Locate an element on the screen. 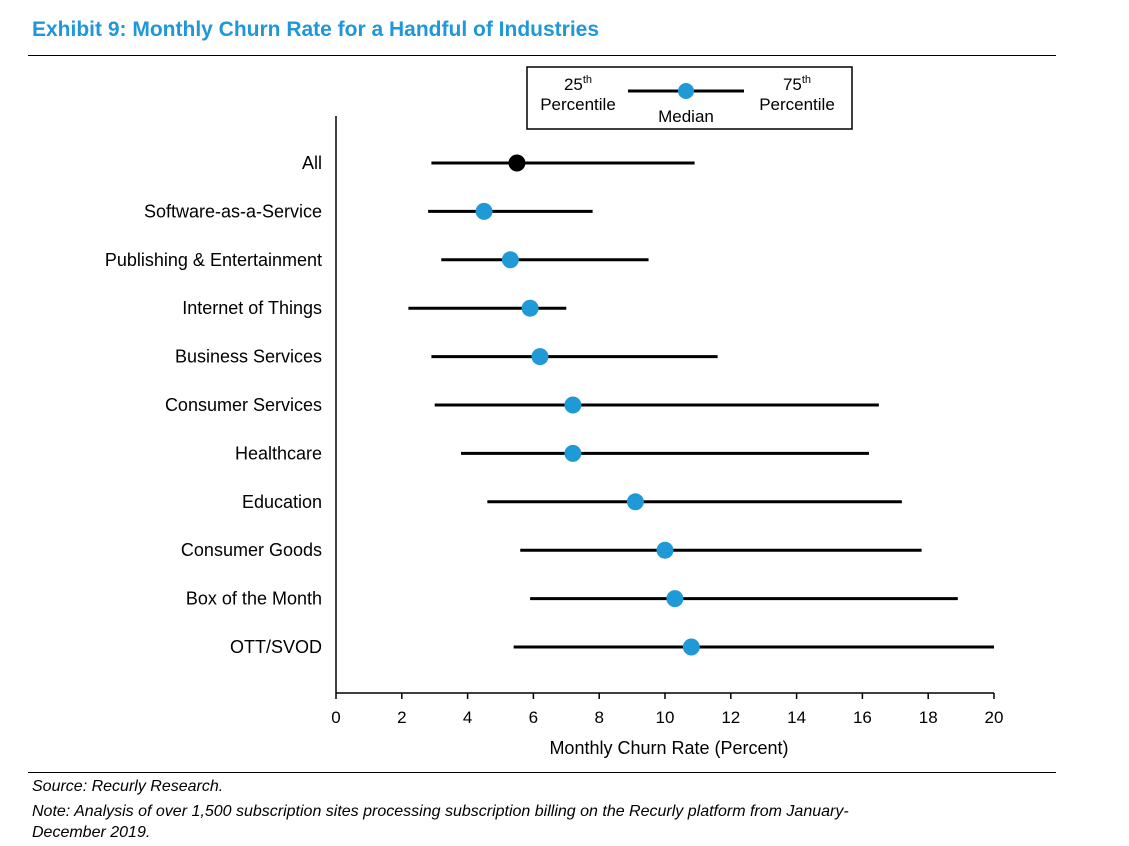 This screenshot has width=1129, height=846. legend-p25-number: 25th is located at coordinates (578, 84).